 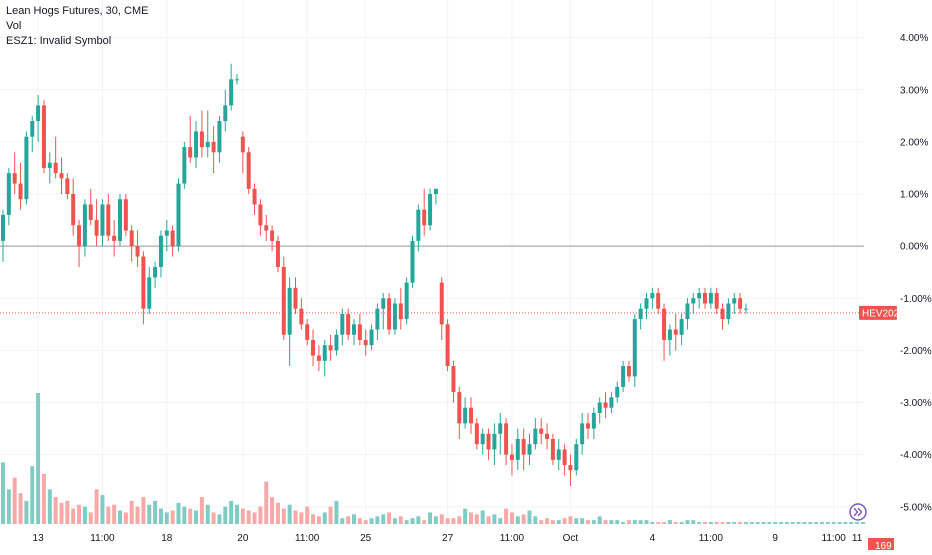 I want to click on volume-indicator-label: Vol, so click(x=14, y=26).